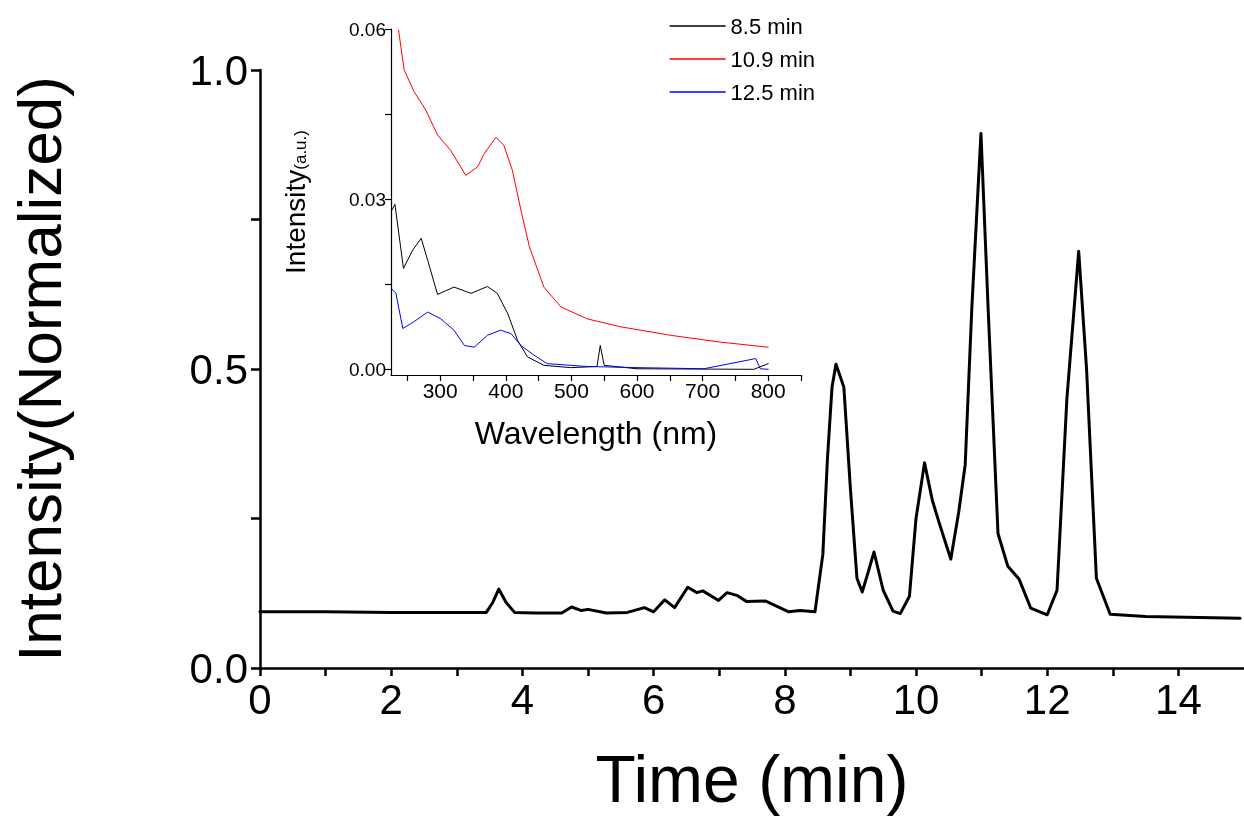 This screenshot has width=1244, height=817. I want to click on y-tick-label: 0.06, so click(367, 29).